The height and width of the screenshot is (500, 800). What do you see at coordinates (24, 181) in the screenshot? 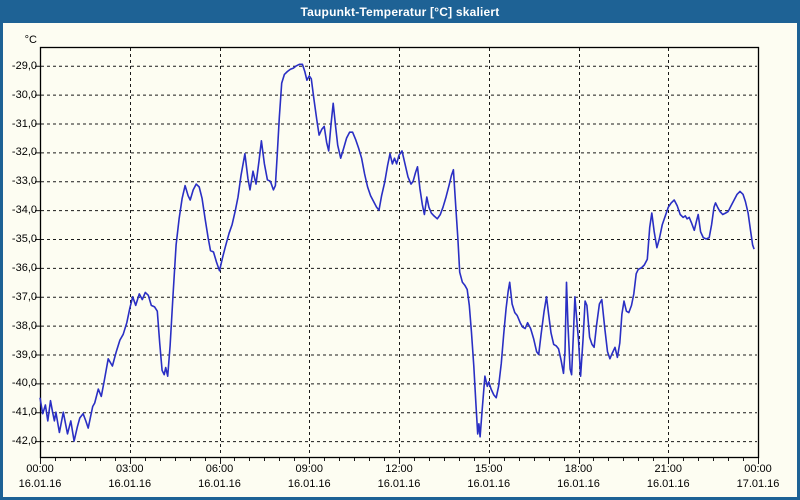
I see `y-axis-tick-label: -33,0` at bounding box center [24, 181].